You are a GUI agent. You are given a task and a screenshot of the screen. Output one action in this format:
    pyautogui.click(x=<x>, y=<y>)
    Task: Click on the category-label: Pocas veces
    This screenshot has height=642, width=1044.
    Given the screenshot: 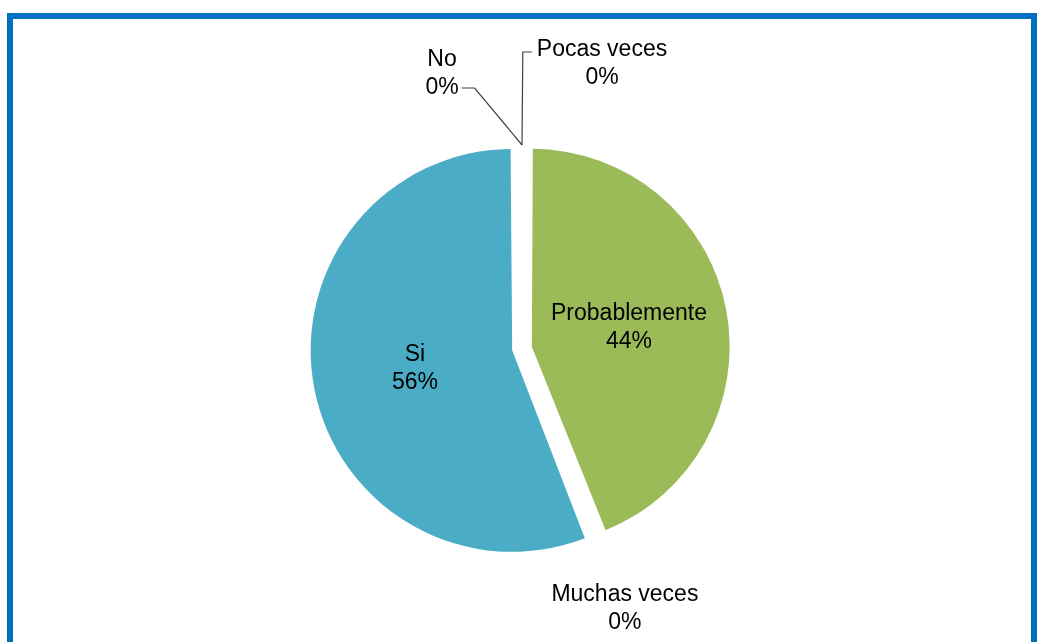 What is the action you would take?
    pyautogui.click(x=602, y=48)
    